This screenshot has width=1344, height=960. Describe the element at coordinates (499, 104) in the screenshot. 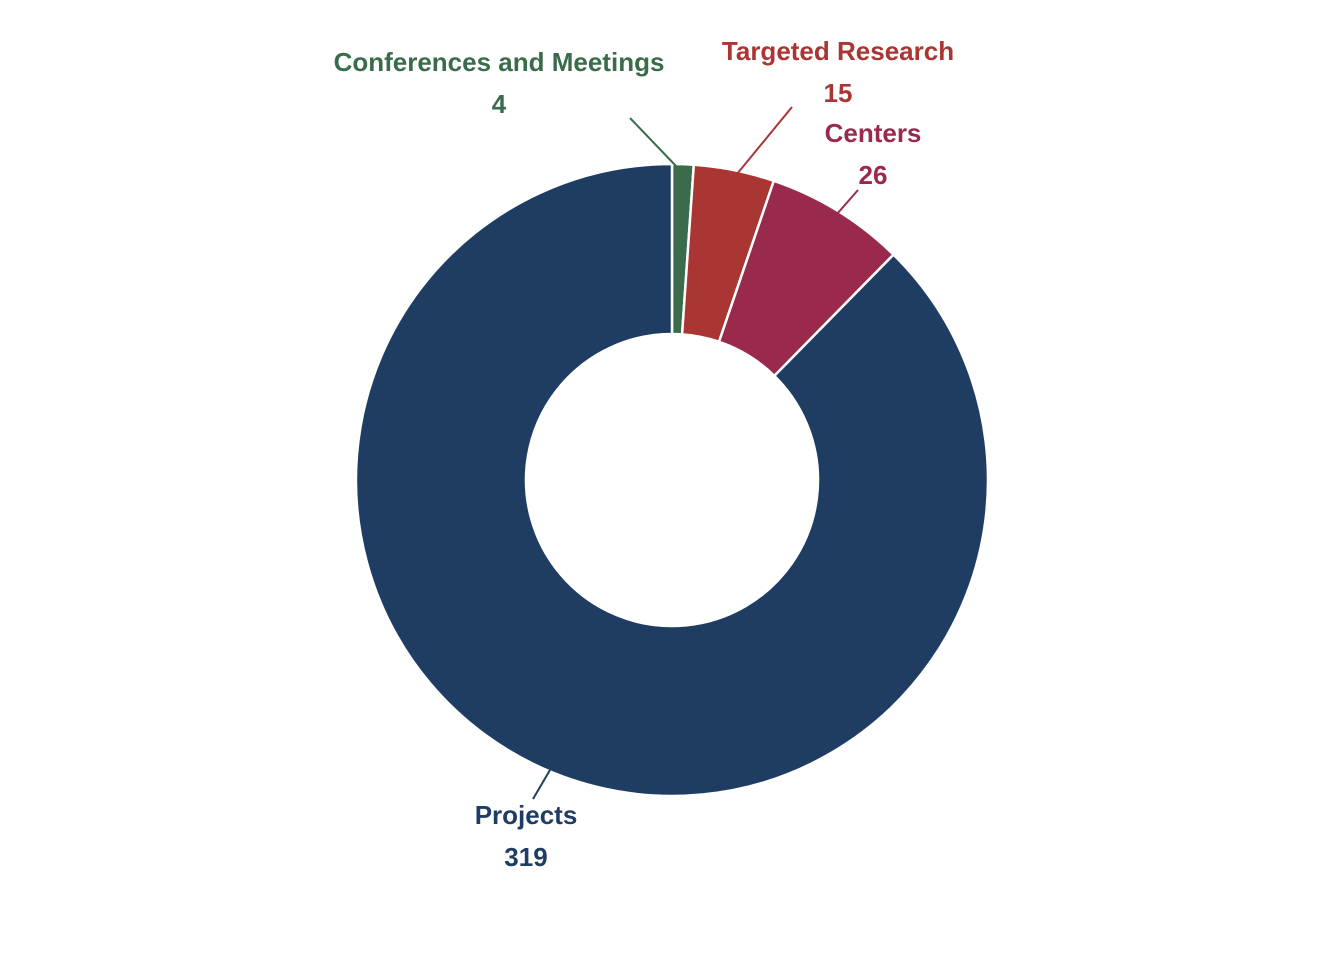

I see `slice-value-conferences: 4` at that location.